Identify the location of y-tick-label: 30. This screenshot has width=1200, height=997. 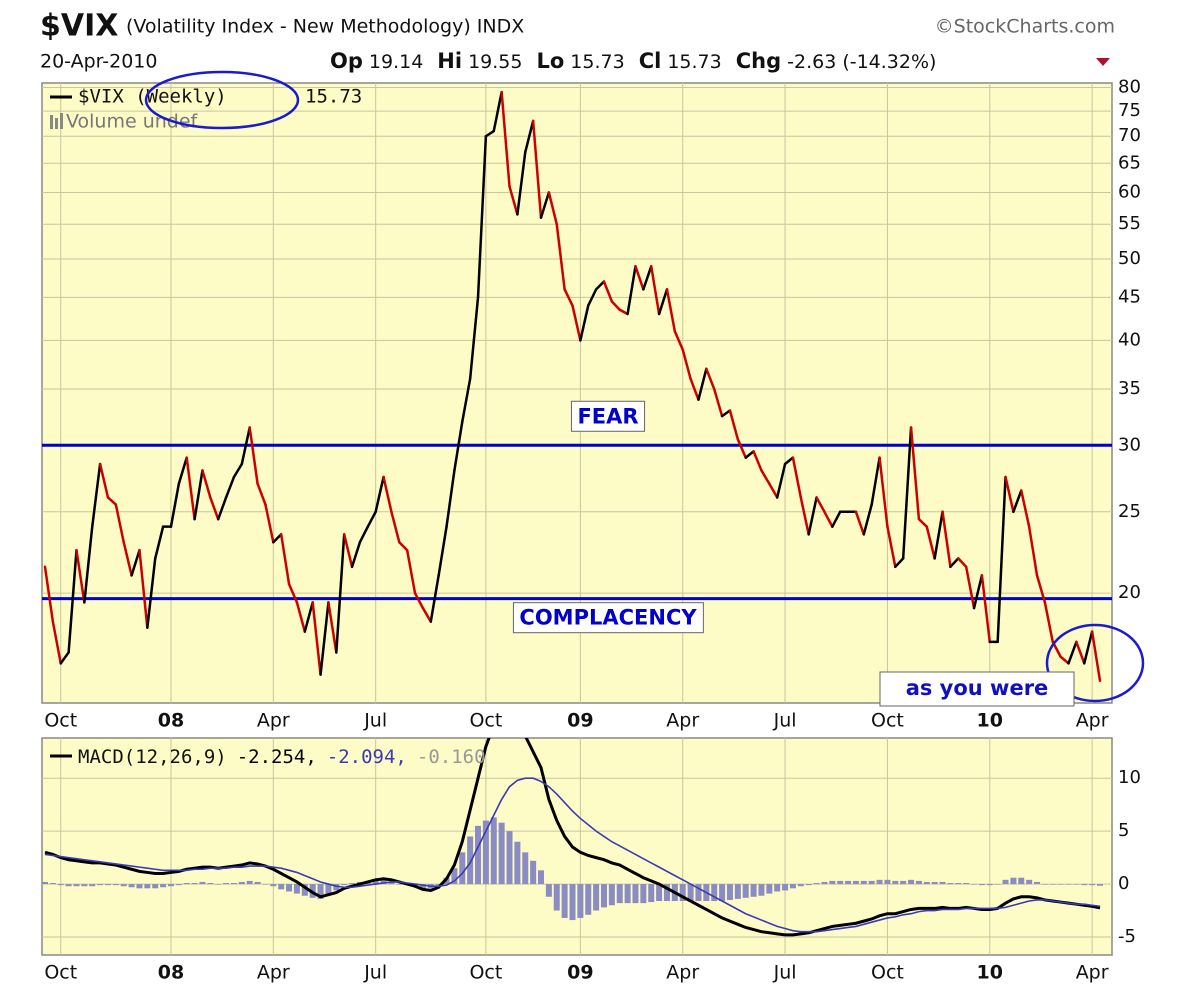
(1129, 444).